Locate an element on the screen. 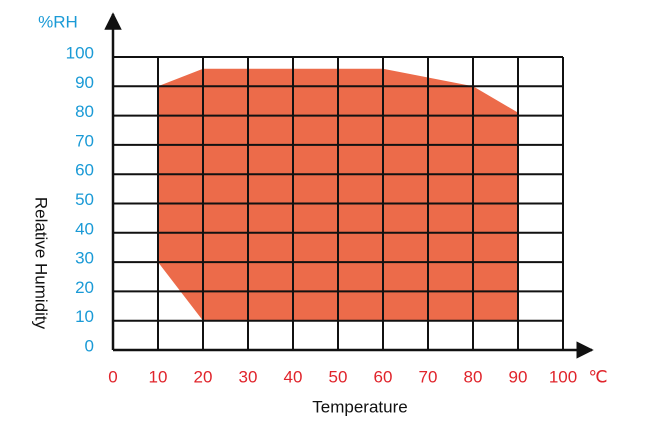  y-tick-label: 60 is located at coordinates (84, 170).